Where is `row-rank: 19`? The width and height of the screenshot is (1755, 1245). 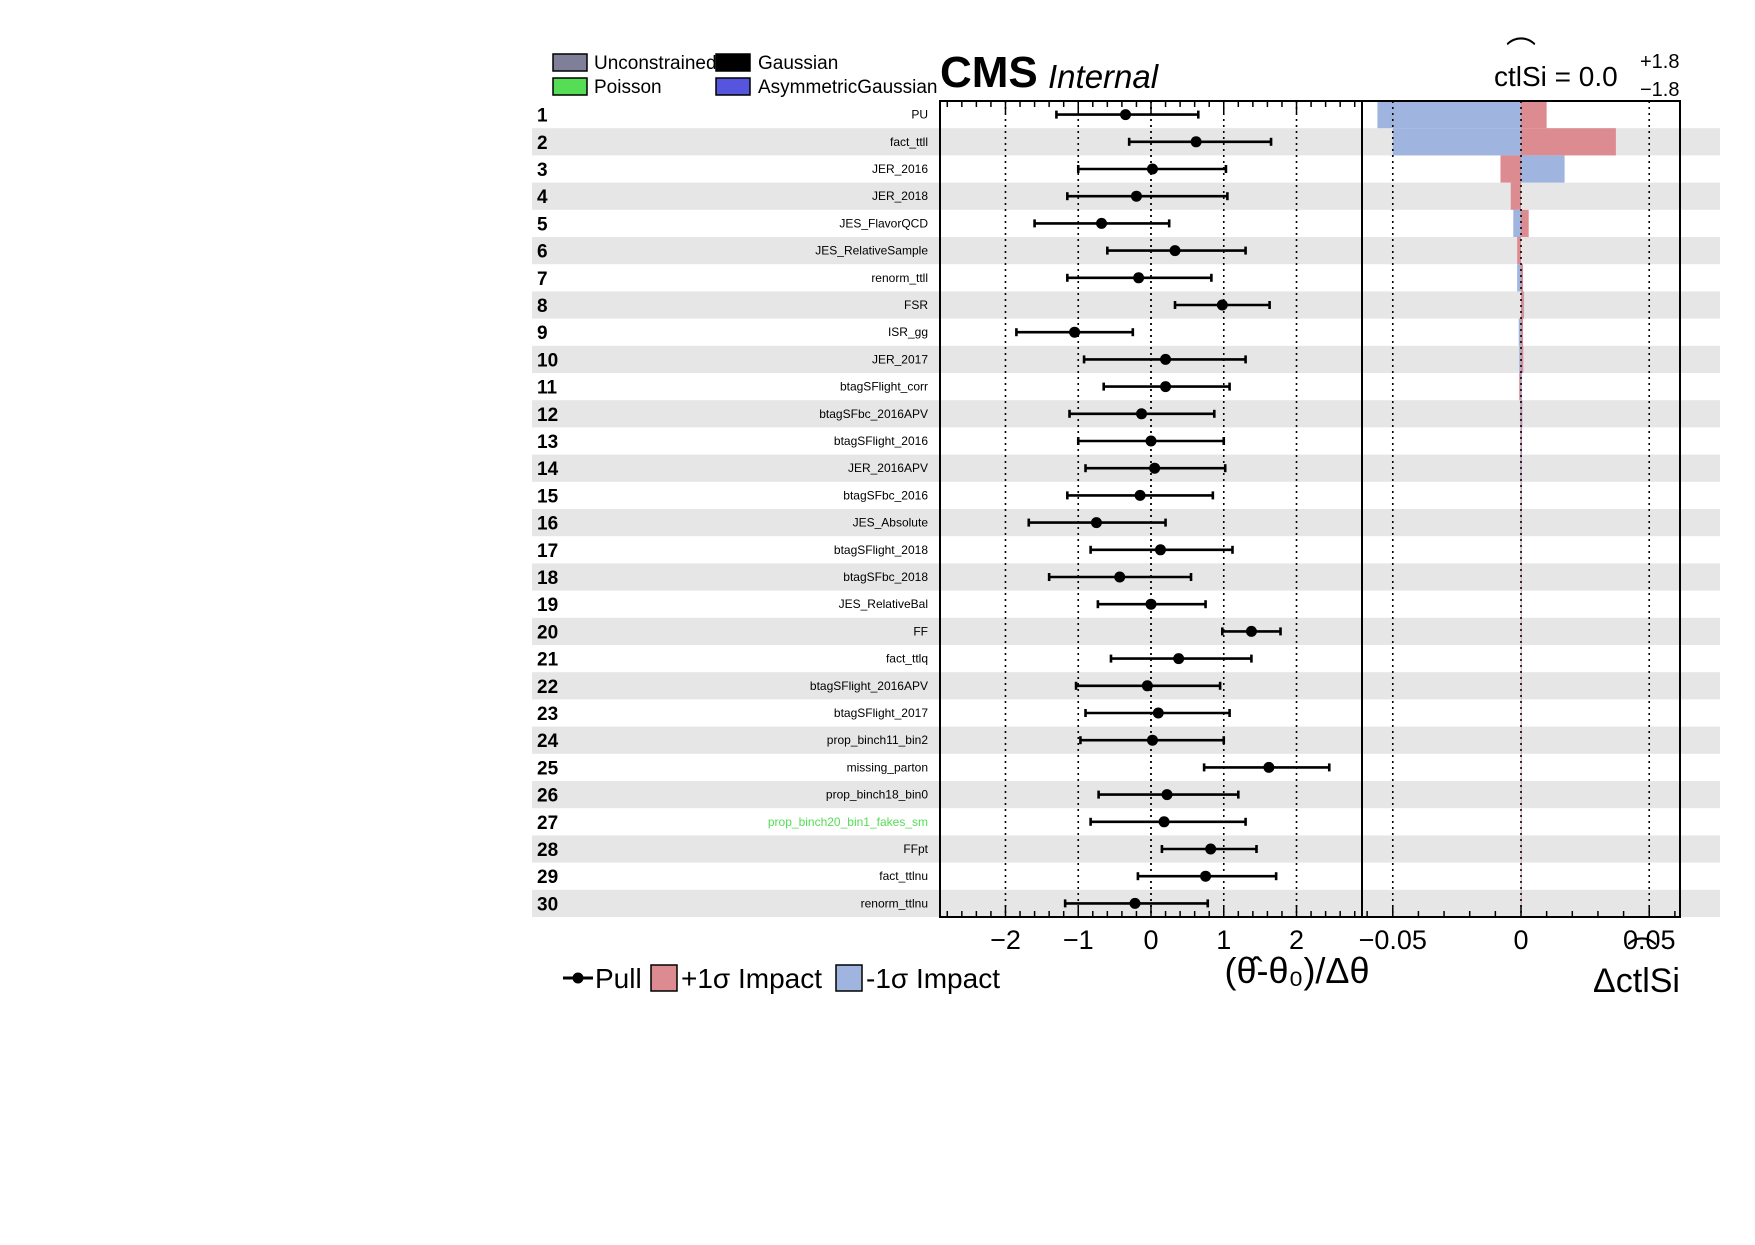 row-rank: 19 is located at coordinates (547, 605).